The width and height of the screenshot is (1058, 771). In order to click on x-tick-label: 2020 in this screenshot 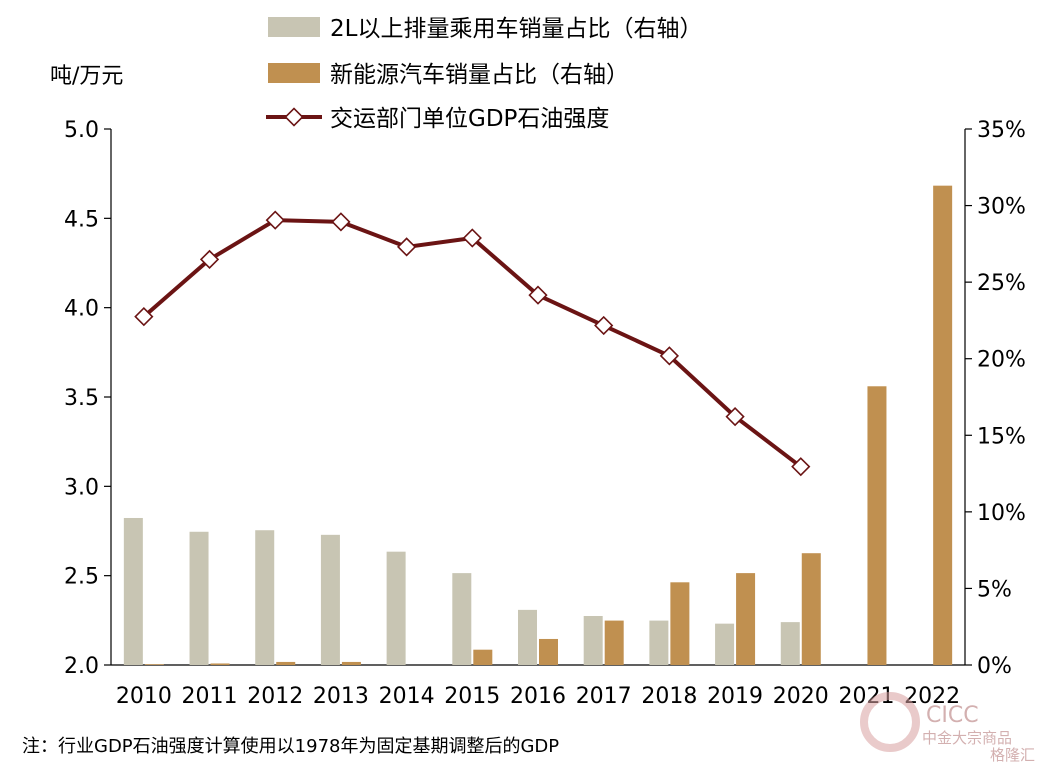, I will do `click(801, 696)`.